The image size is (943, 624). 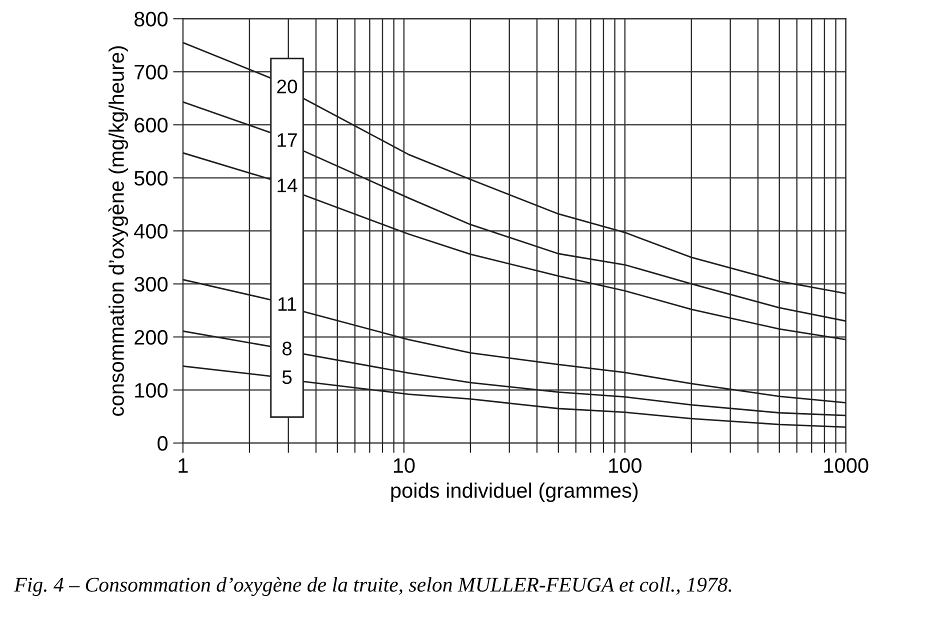 What do you see at coordinates (118, 231) in the screenshot?
I see `y-axis-title: consommation d’oxygène (mg/kg/heure)` at bounding box center [118, 231].